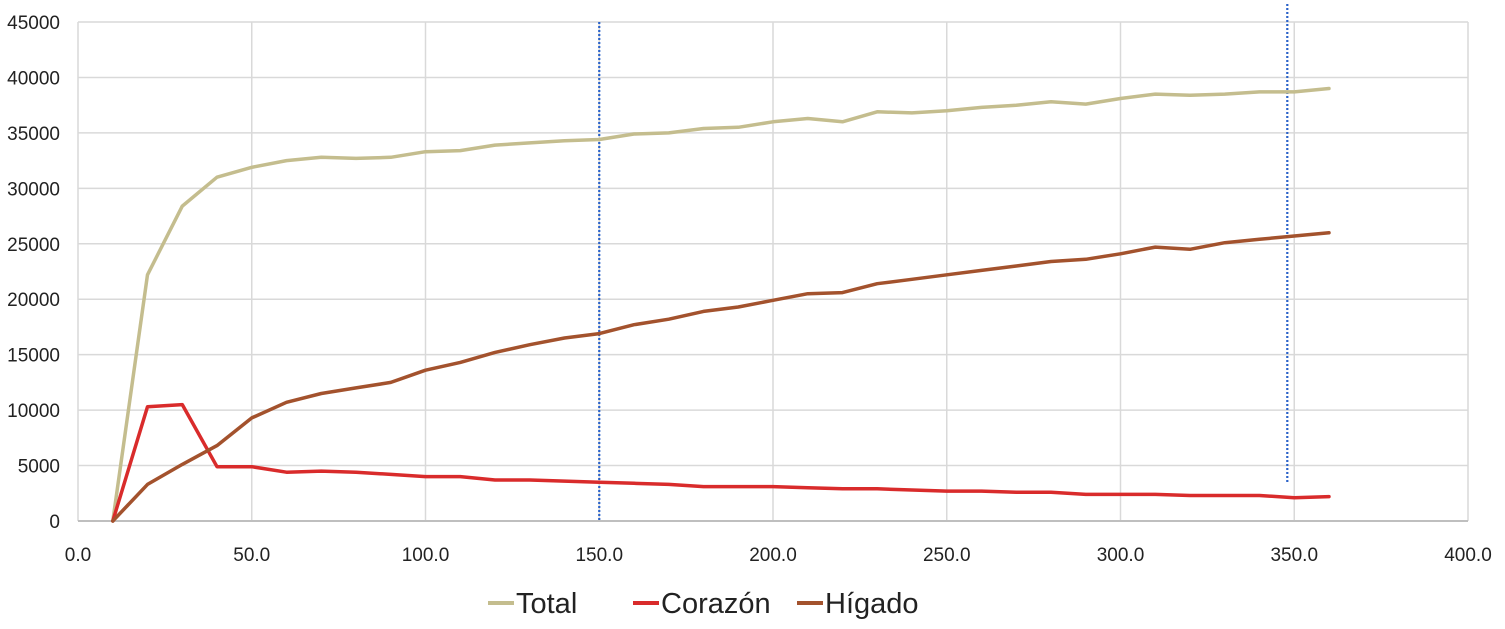  What do you see at coordinates (33, 300) in the screenshot?
I see `y-tick-label: 20000` at bounding box center [33, 300].